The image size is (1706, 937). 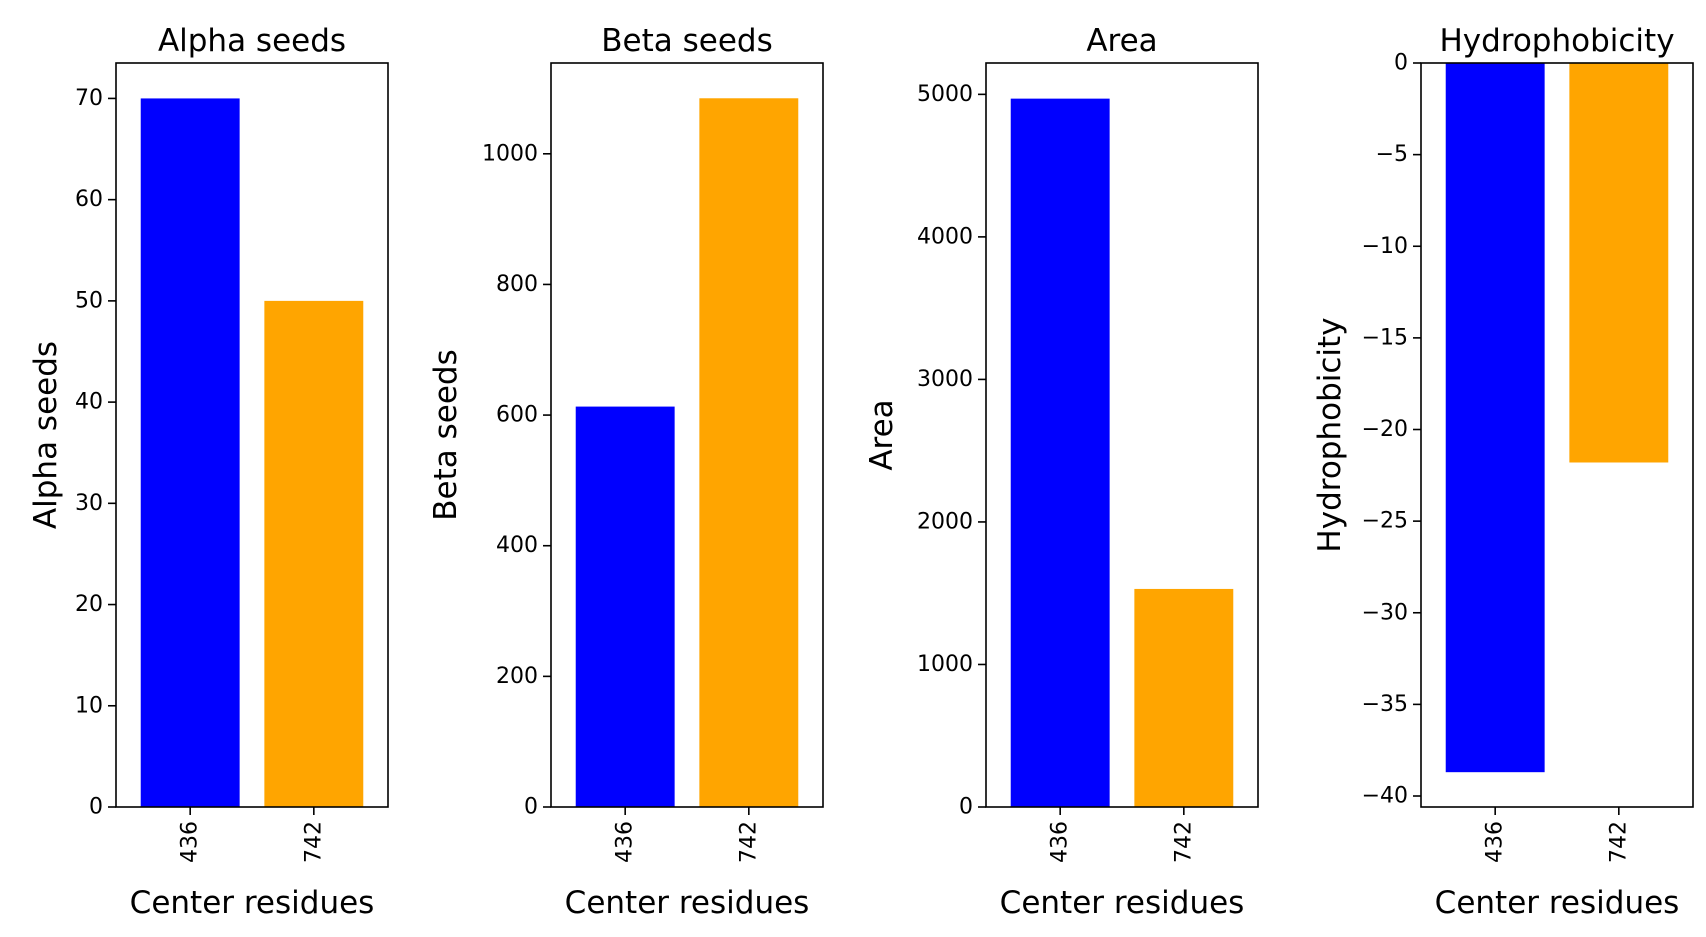 I want to click on y-ticks-alpha-seeds: 0 10 20 30 40 50 60 70, so click(x=95, y=453).